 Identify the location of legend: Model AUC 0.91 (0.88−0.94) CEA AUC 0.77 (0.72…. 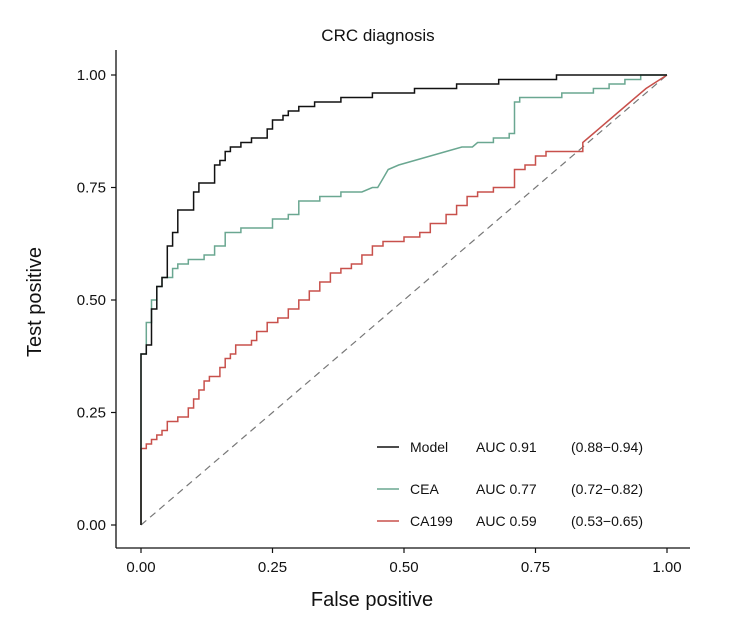
(510, 484).